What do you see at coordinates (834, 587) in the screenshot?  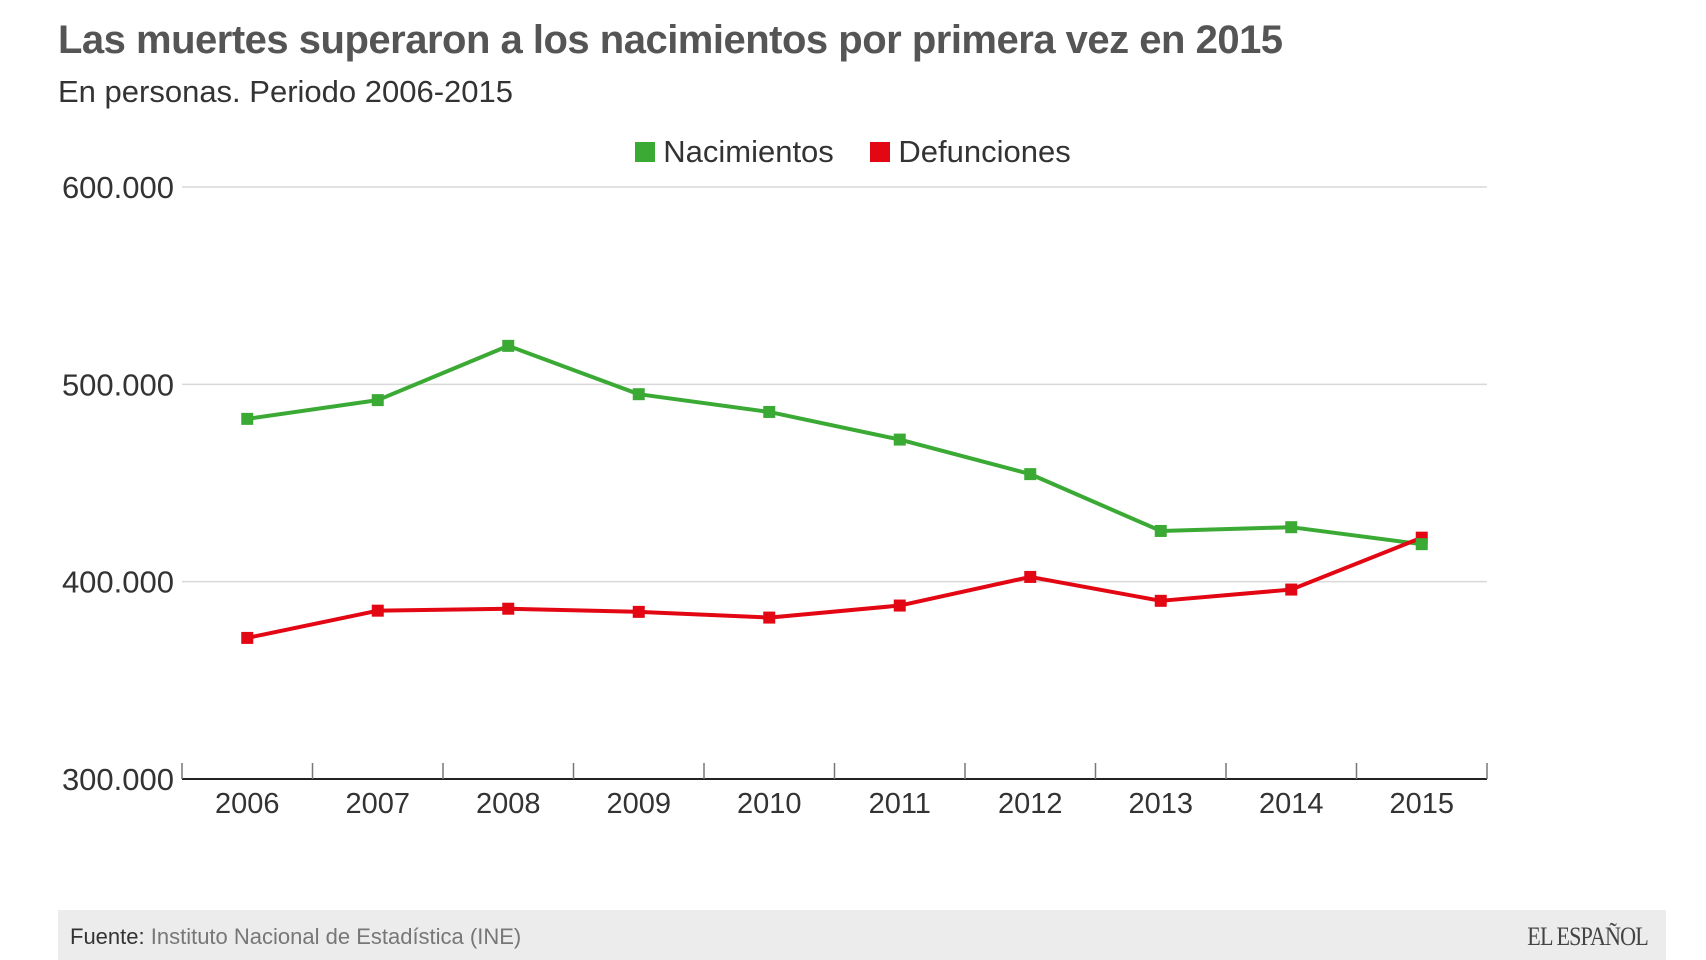 I see `series-line-defunciones` at bounding box center [834, 587].